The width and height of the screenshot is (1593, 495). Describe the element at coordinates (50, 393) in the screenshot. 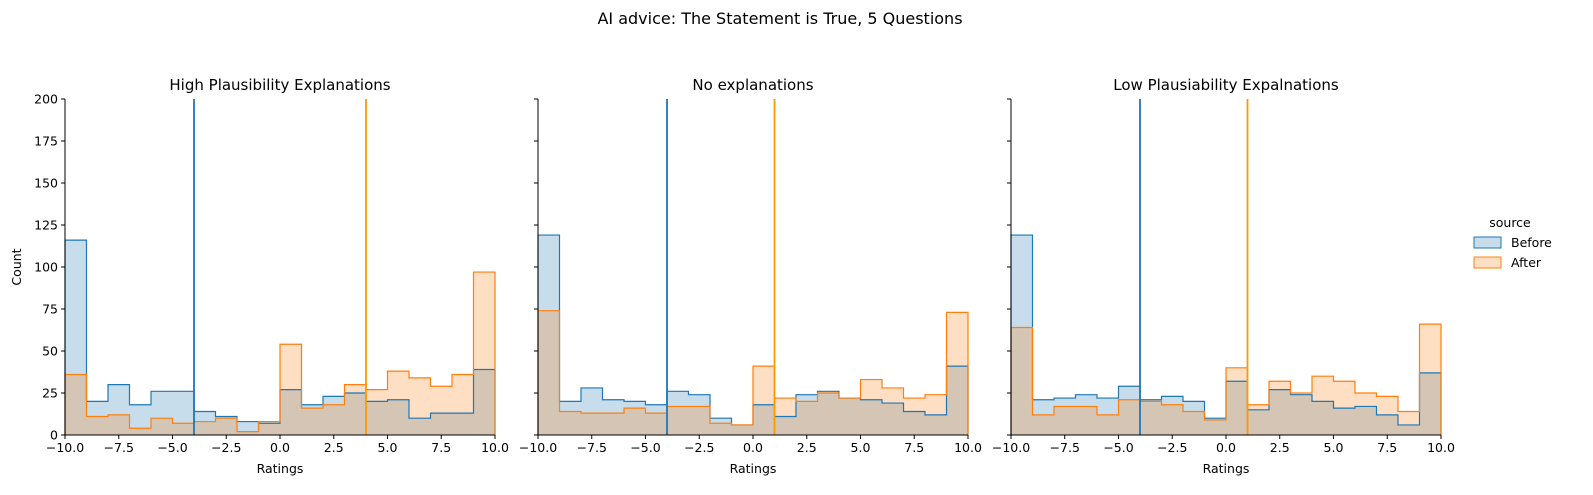

I see `y-tick-label-1: 25` at that location.